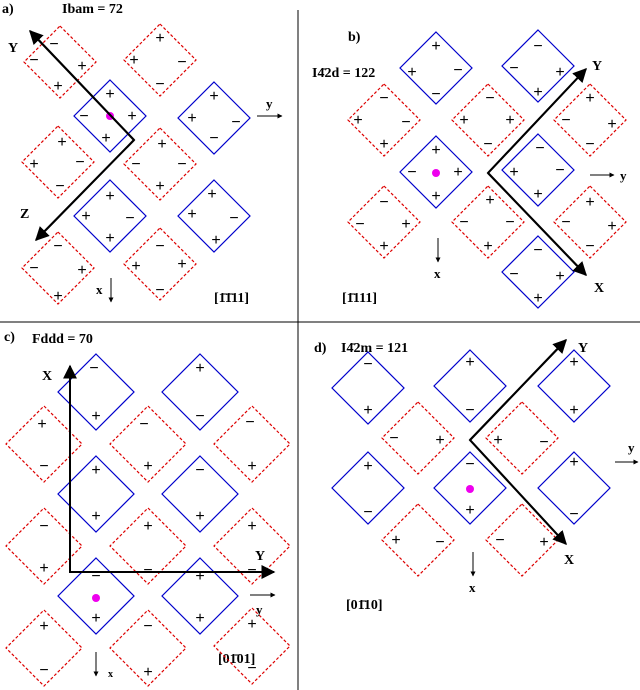  Describe the element at coordinates (488, 222) in the screenshot. I see `dashed-diamond: −+−+` at that location.